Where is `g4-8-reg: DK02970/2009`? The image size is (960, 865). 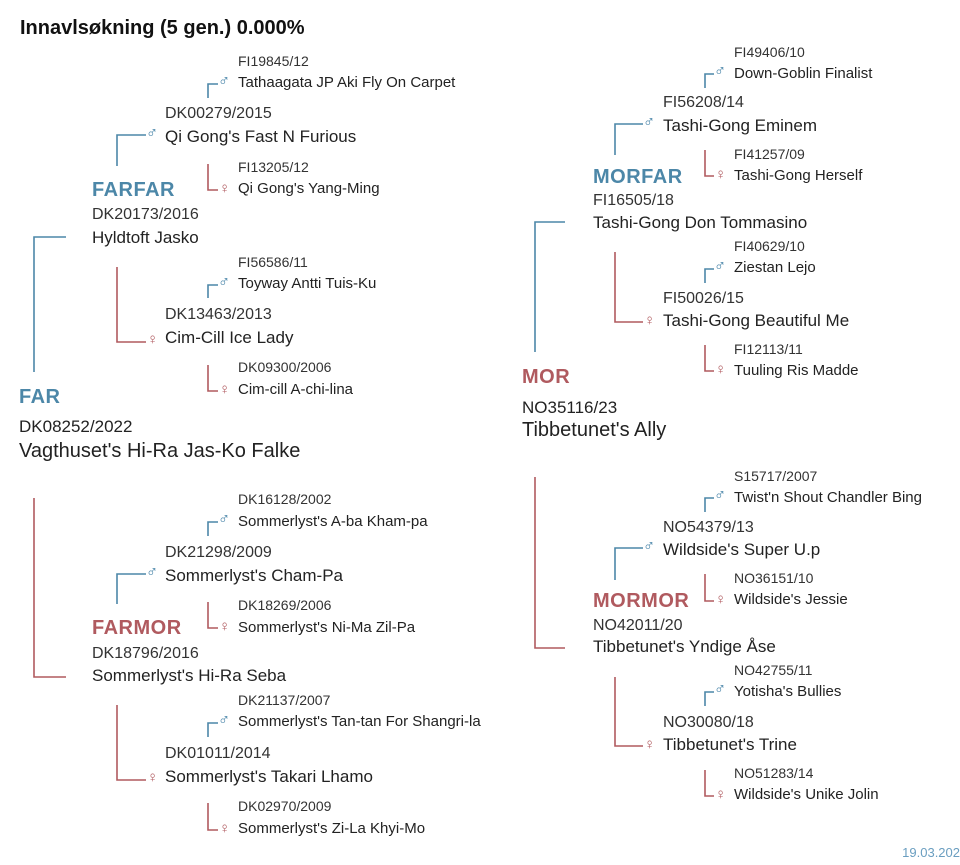 g4-8-reg: DK02970/2009 is located at coordinates (285, 806).